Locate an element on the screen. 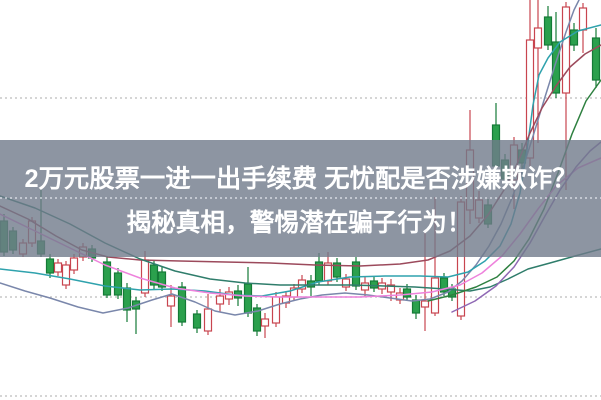  headline-line-2: 揭秘真相，警惕潜在骗子行为！ is located at coordinates (299, 222).